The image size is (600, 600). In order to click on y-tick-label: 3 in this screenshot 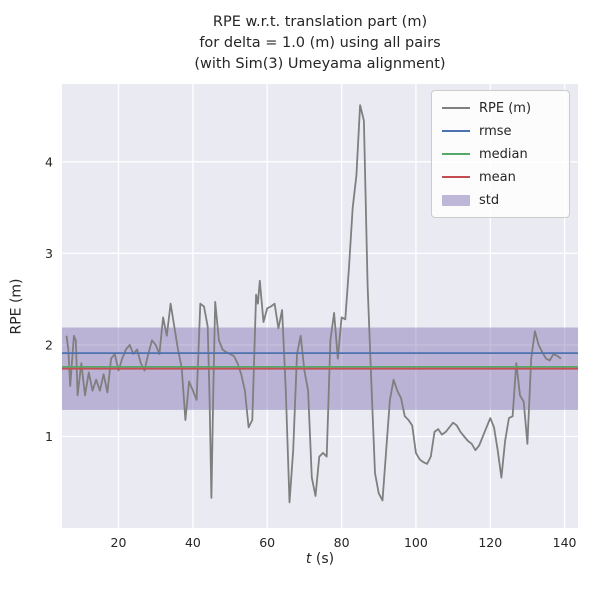, I will do `click(49, 253)`.